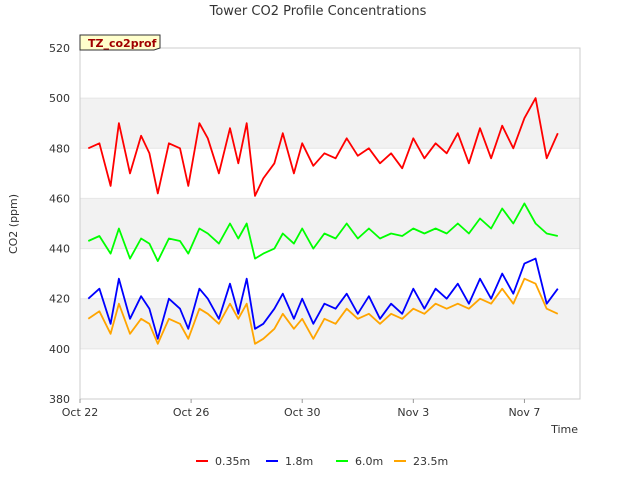 The image size is (640, 484). I want to click on x-tick-label: Oct 26, so click(191, 412).